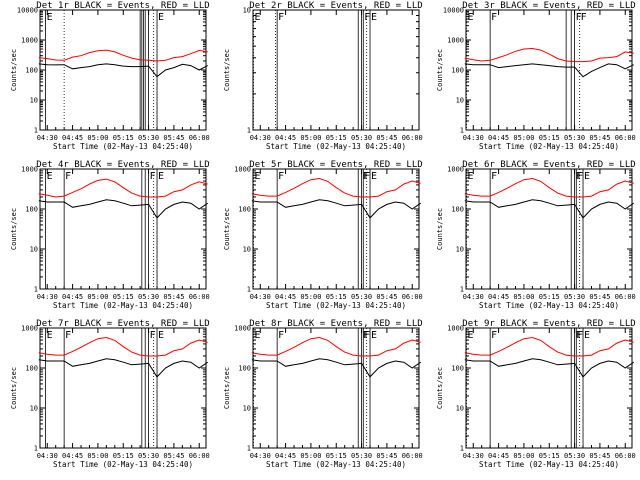  Describe the element at coordinates (335, 6) in the screenshot. I see `panel-title: Det 2r BLACK = Events, RED = LLD` at that location.